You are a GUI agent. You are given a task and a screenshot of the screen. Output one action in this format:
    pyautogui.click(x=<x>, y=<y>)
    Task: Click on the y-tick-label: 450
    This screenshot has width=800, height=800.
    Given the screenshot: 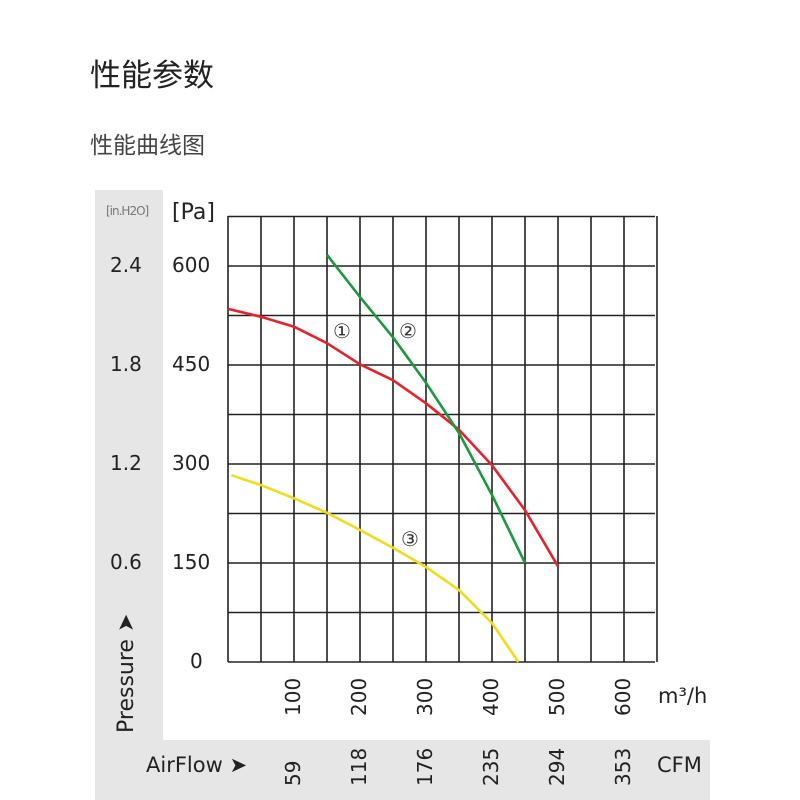 What is the action you would take?
    pyautogui.click(x=191, y=364)
    